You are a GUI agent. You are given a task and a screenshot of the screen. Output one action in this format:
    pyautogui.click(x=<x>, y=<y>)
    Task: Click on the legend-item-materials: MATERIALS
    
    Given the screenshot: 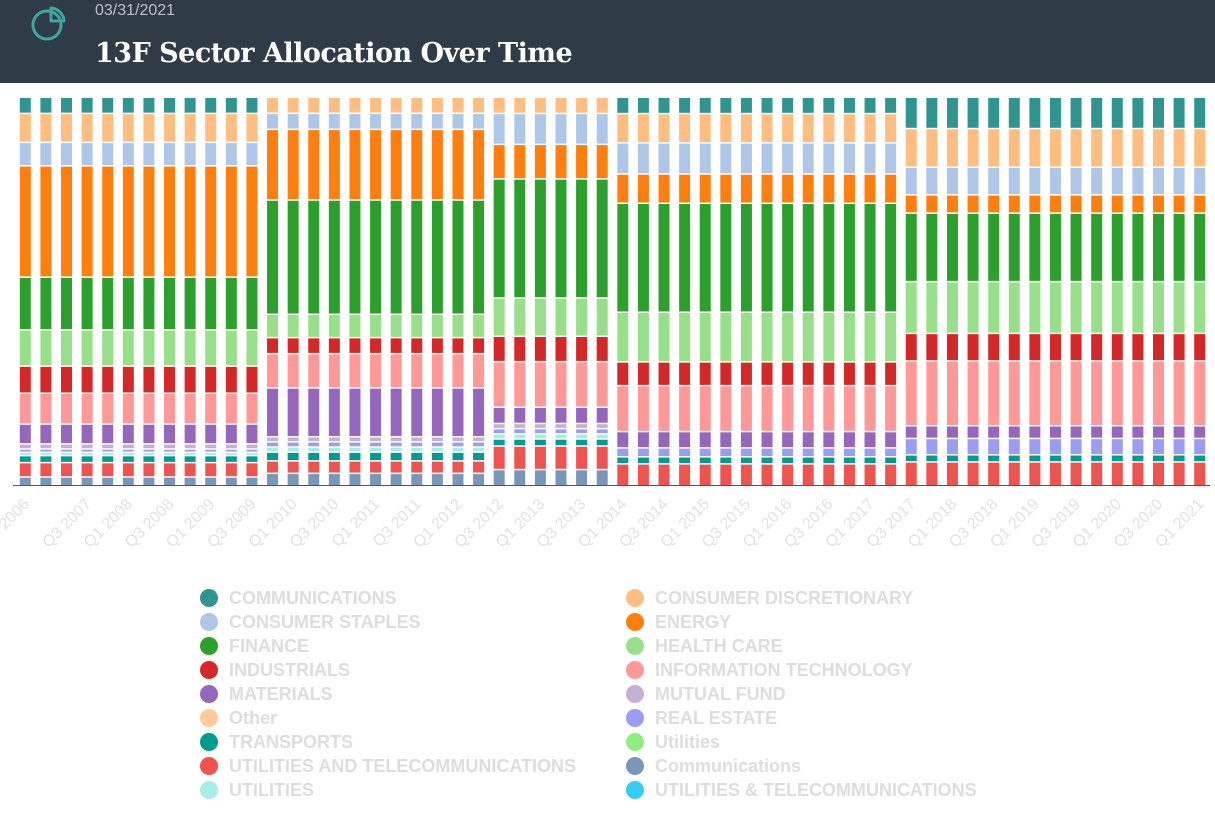 What is the action you would take?
    pyautogui.click(x=266, y=694)
    